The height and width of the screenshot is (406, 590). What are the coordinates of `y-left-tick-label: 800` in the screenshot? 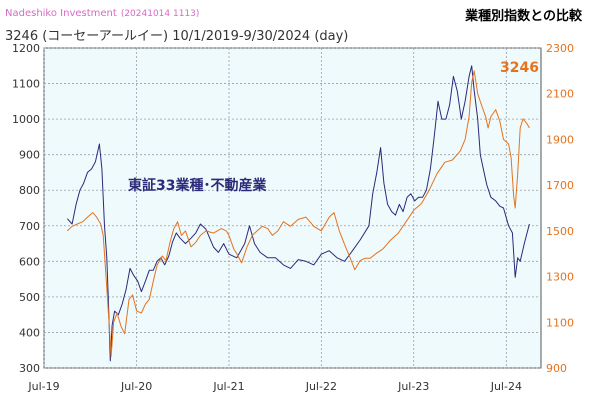 It's located at (29, 190).